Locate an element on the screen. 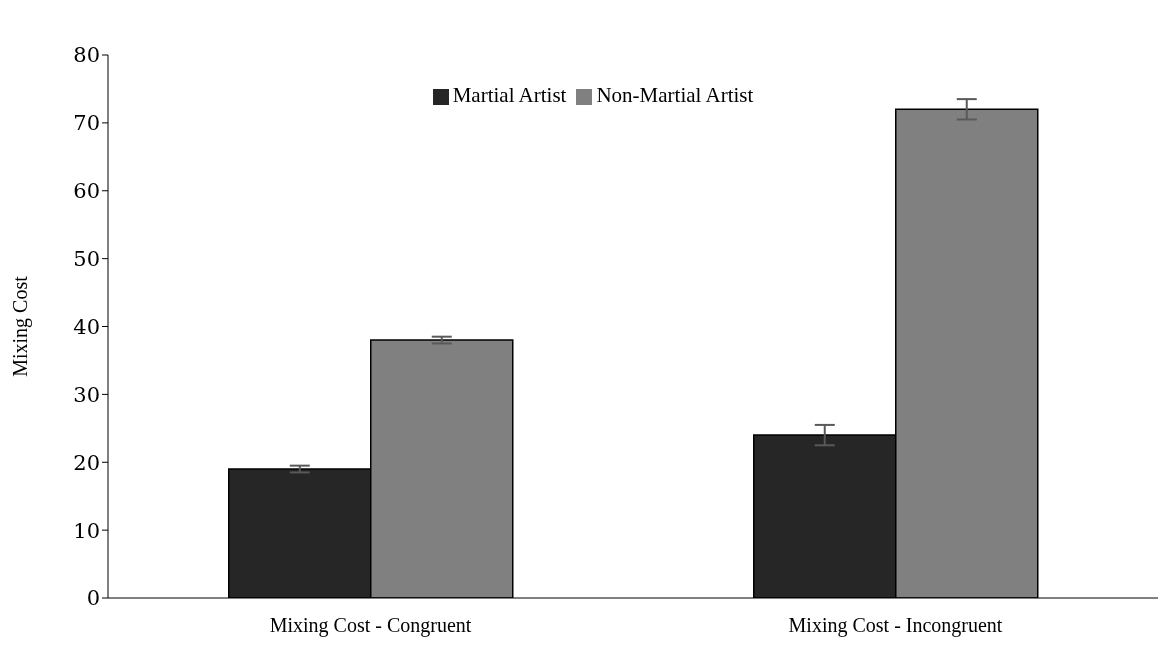 The image size is (1168, 647). y-axis-title: Mixing Cost is located at coordinates (21, 326).